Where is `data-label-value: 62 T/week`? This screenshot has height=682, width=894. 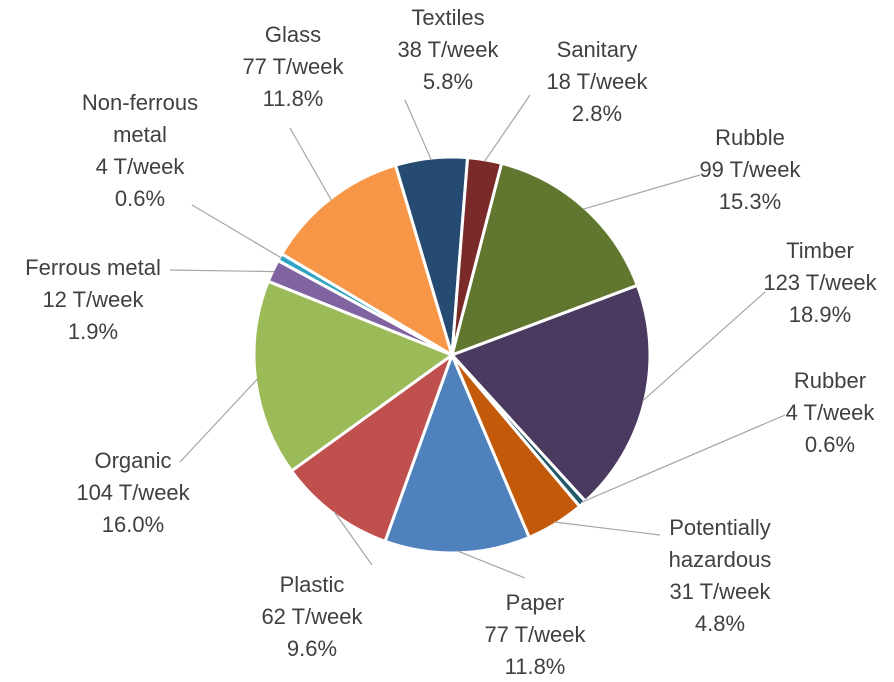 data-label-value: 62 T/week is located at coordinates (312, 616).